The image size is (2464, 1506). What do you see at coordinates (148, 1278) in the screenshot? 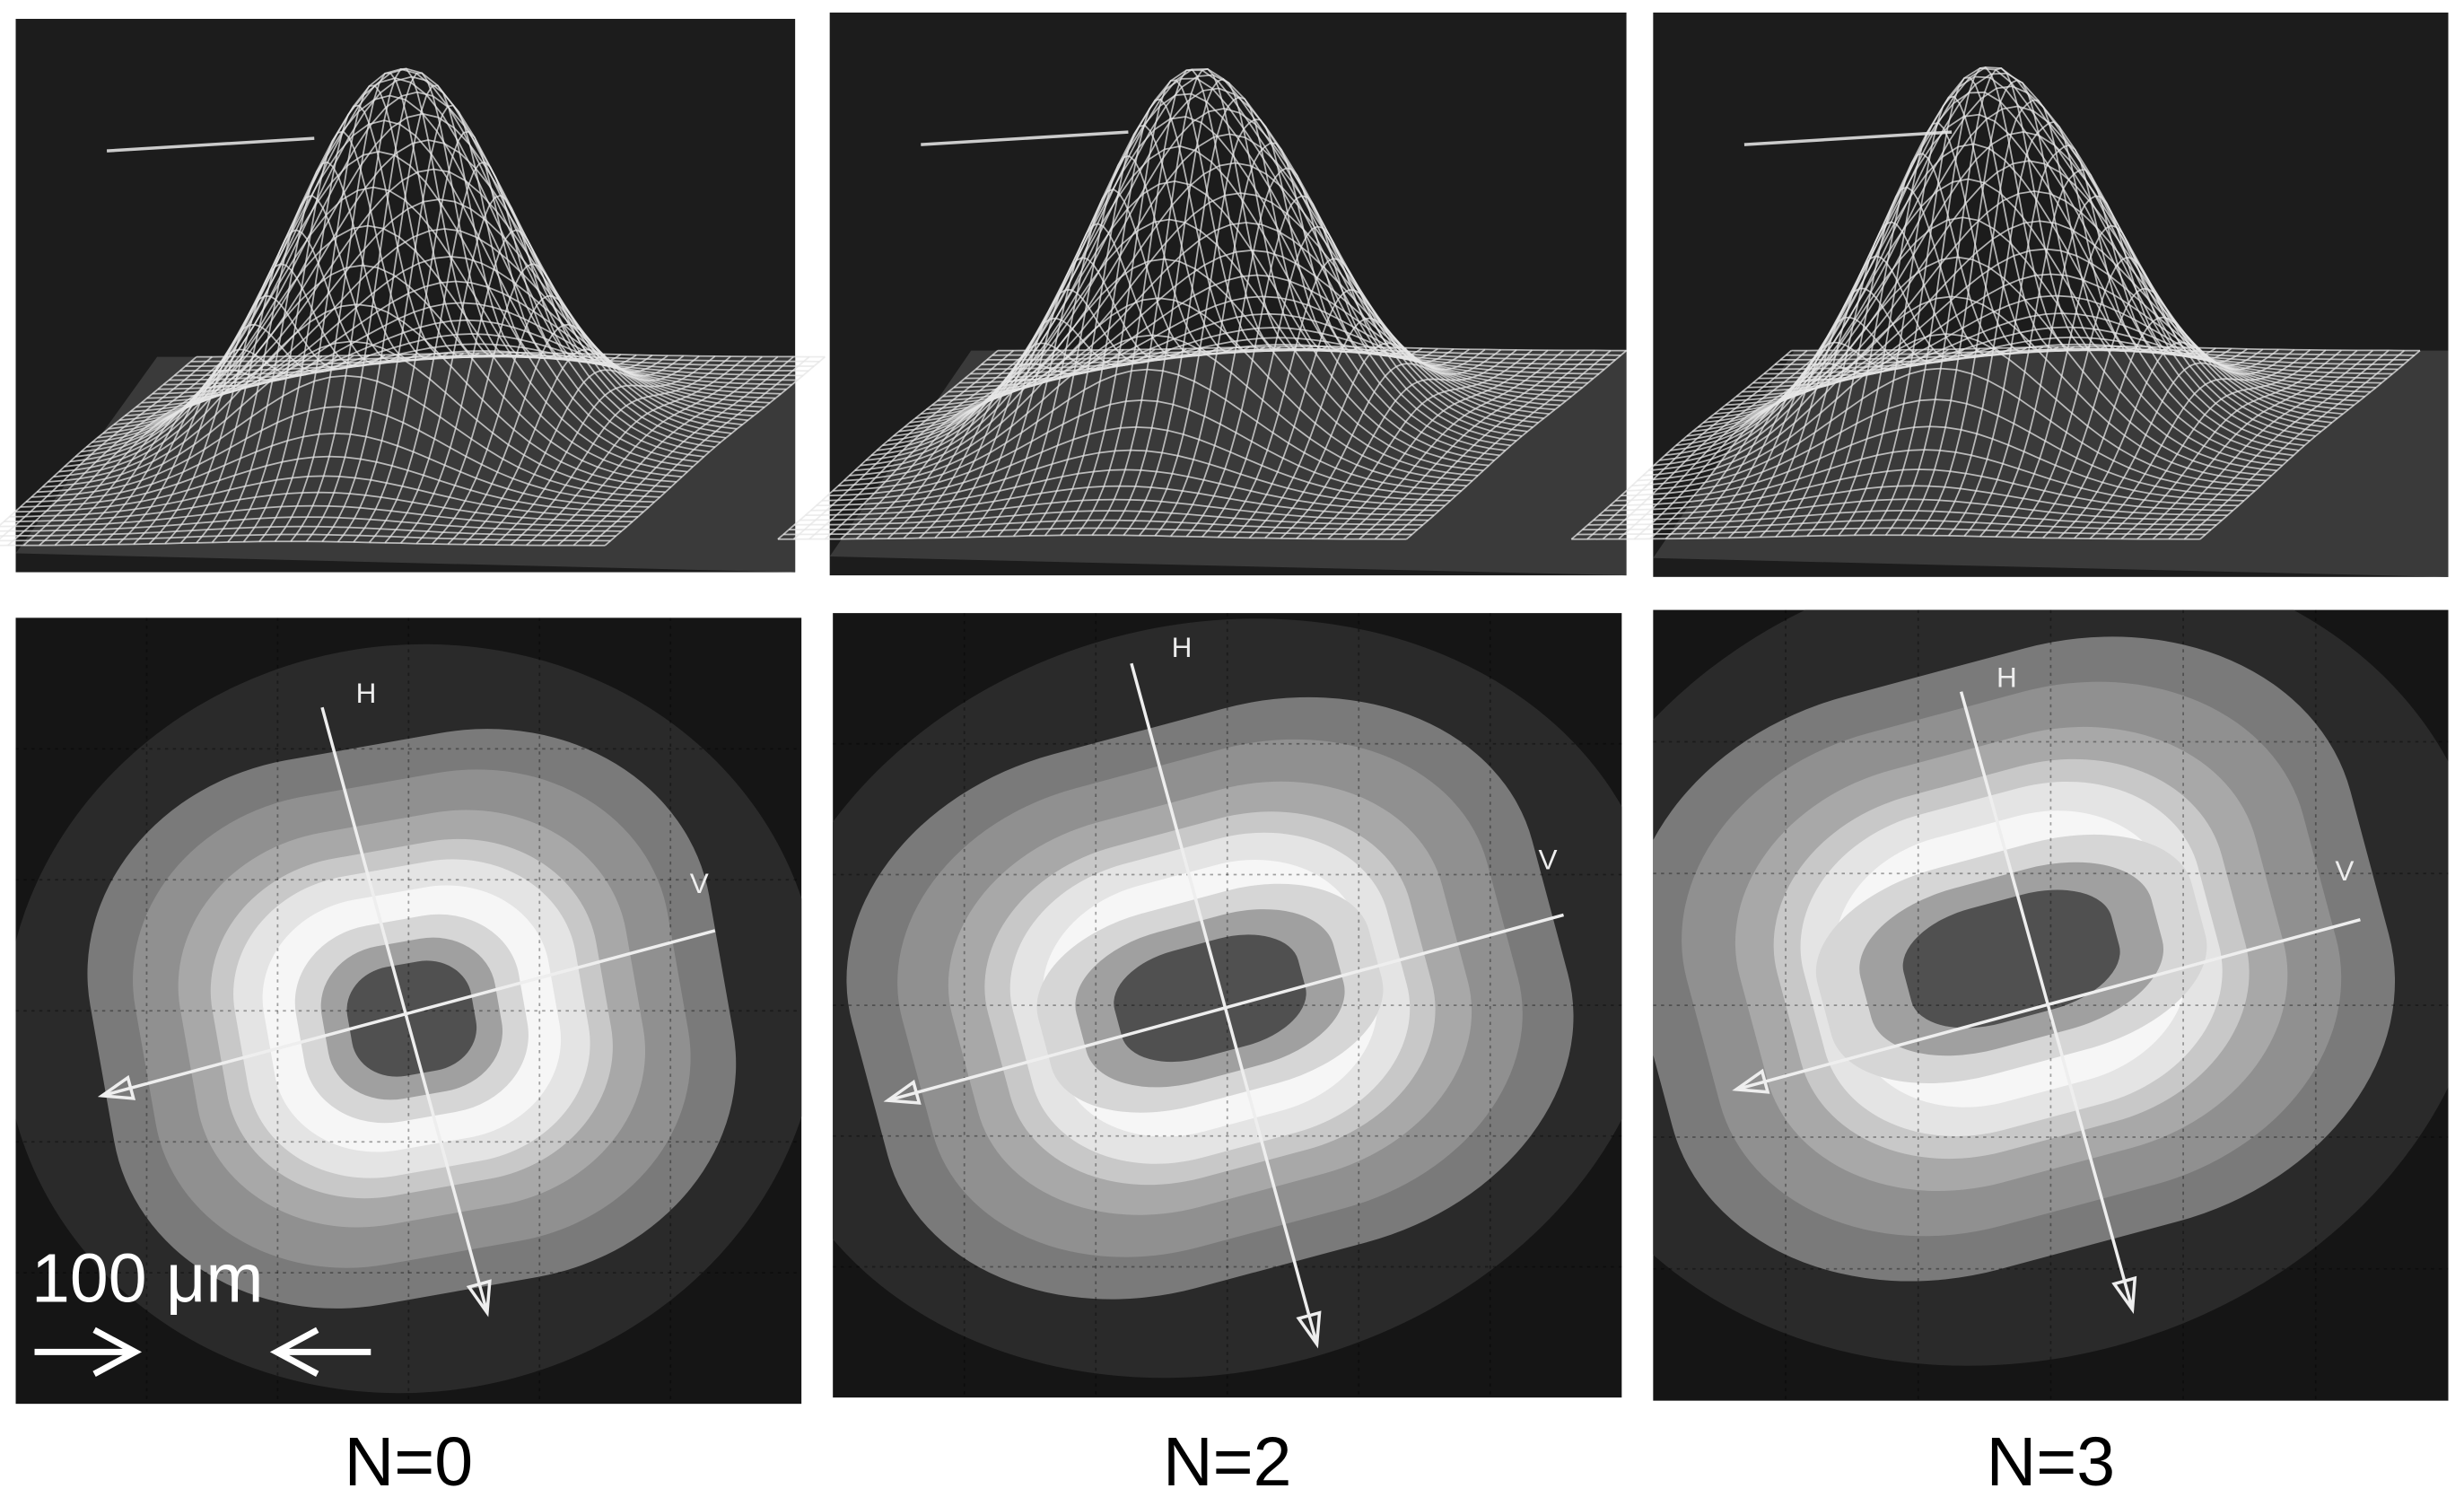
I see `scale-bar-label: 100 μm` at bounding box center [148, 1278].